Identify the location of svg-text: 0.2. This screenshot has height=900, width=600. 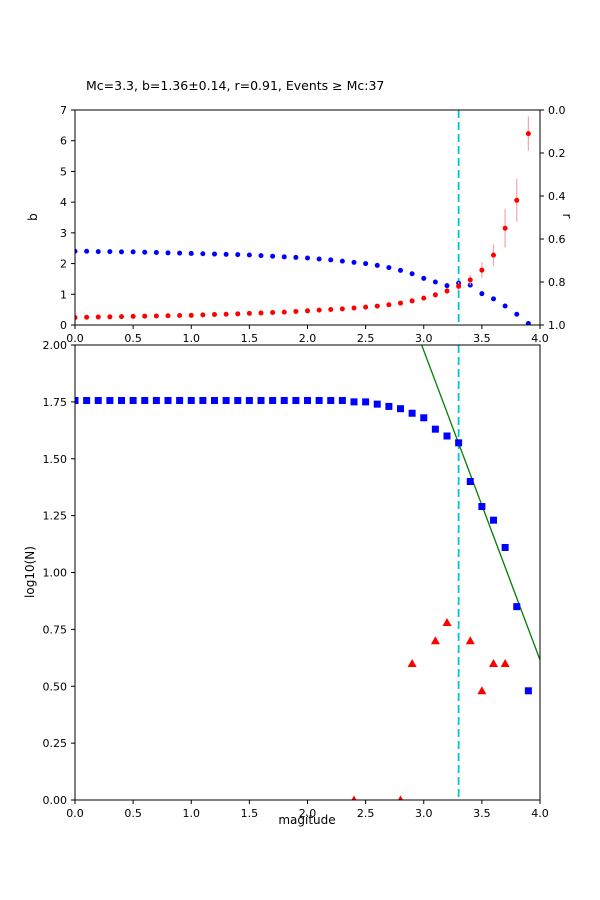
(557, 153).